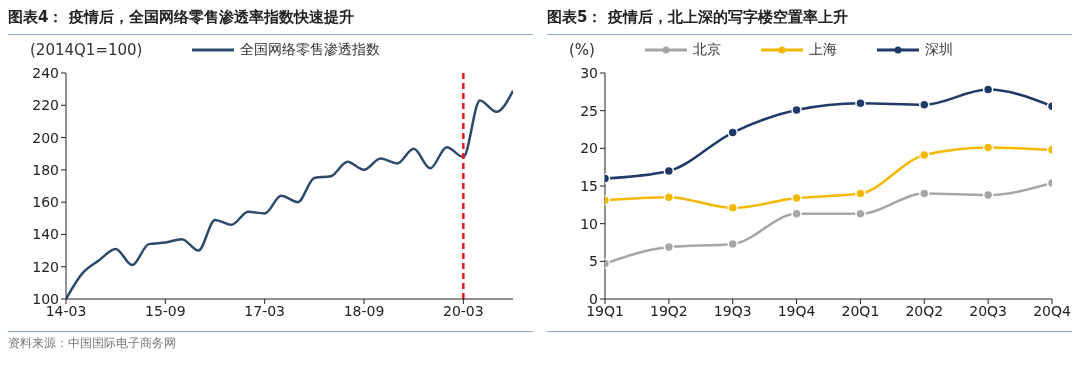 The image size is (1080, 382). What do you see at coordinates (593, 298) in the screenshot?
I see `y-tick-label: 0` at bounding box center [593, 298].